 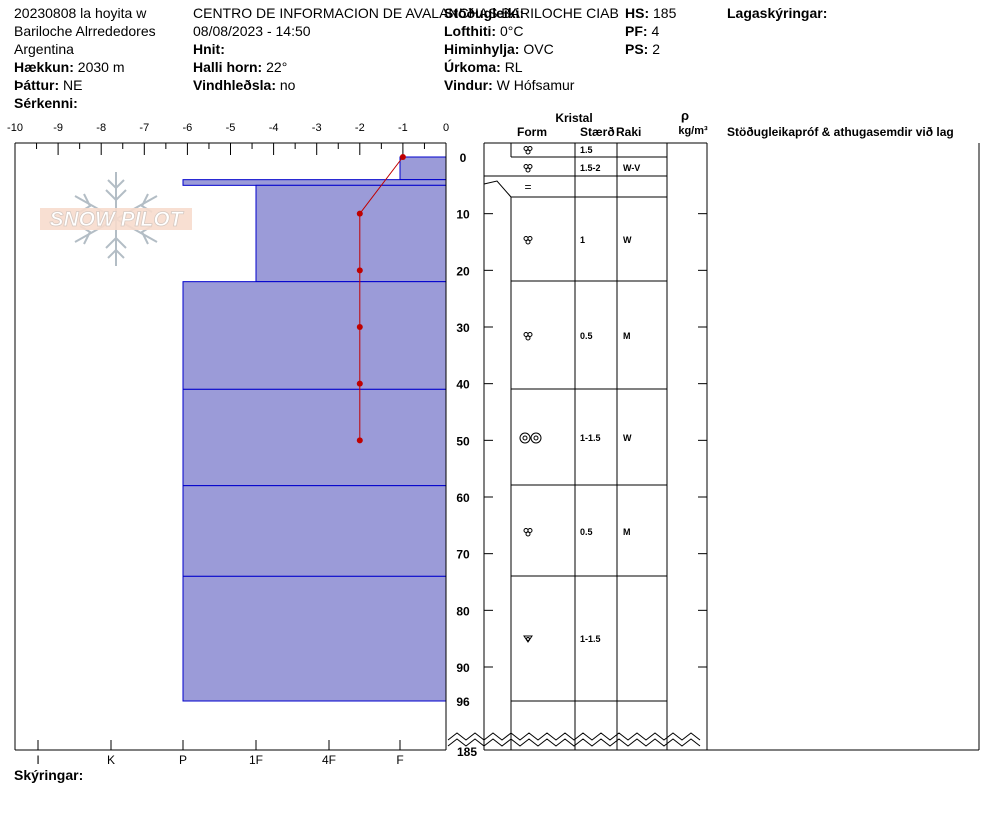 I want to click on pf-value: 4, so click(x=655, y=31).